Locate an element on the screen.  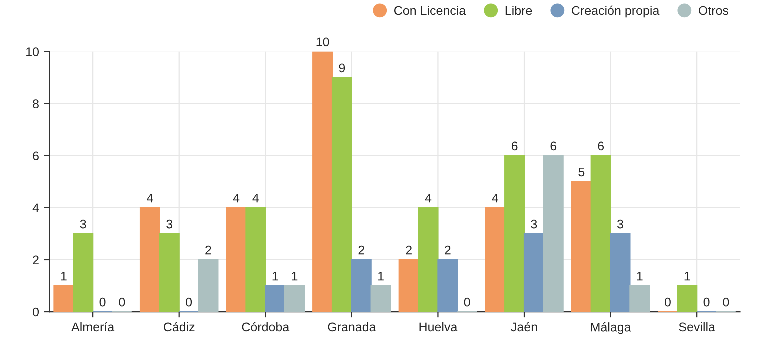
legend-label: Creación propia is located at coordinates (616, 12).